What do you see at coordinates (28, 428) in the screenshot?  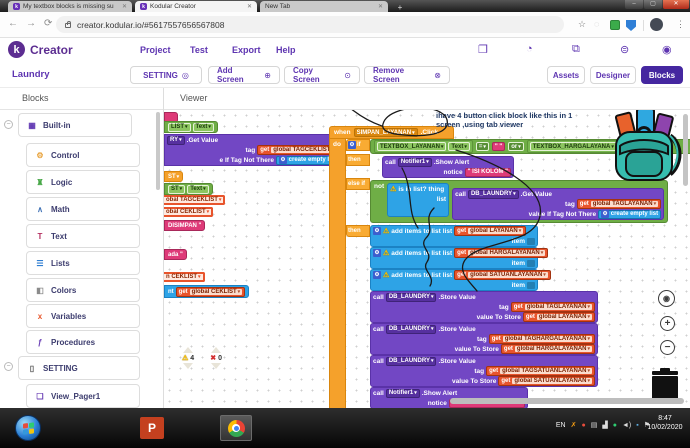 I see `start-button` at bounding box center [28, 428].